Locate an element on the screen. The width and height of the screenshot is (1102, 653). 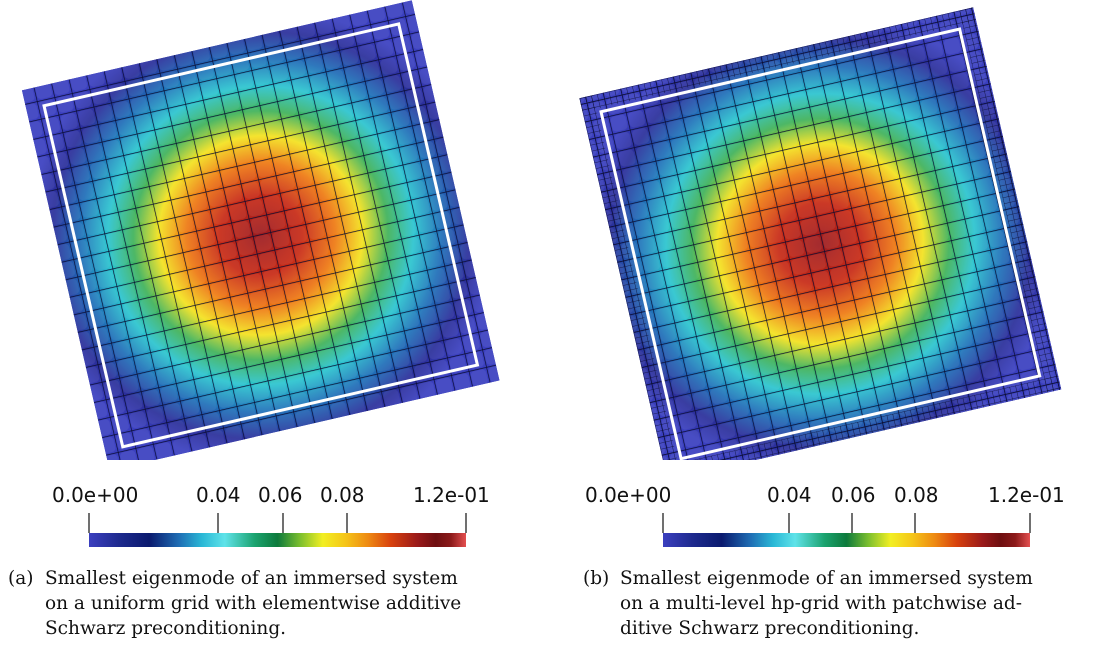
caption-tag: (b) is located at coordinates (596, 578).